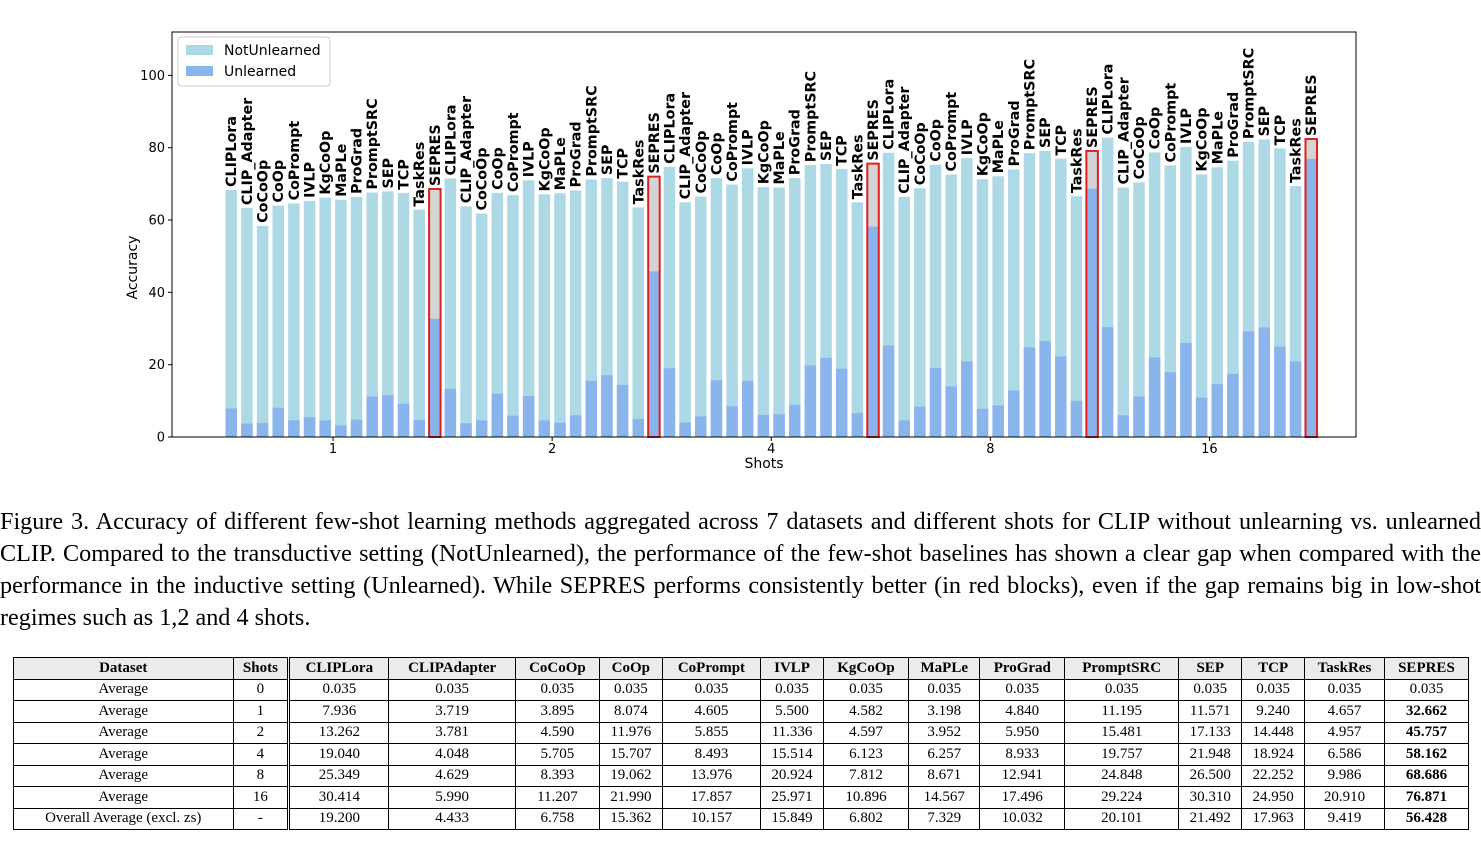 The height and width of the screenshot is (861, 1481). I want to click on method-label: TaskRes, so click(1297, 150).